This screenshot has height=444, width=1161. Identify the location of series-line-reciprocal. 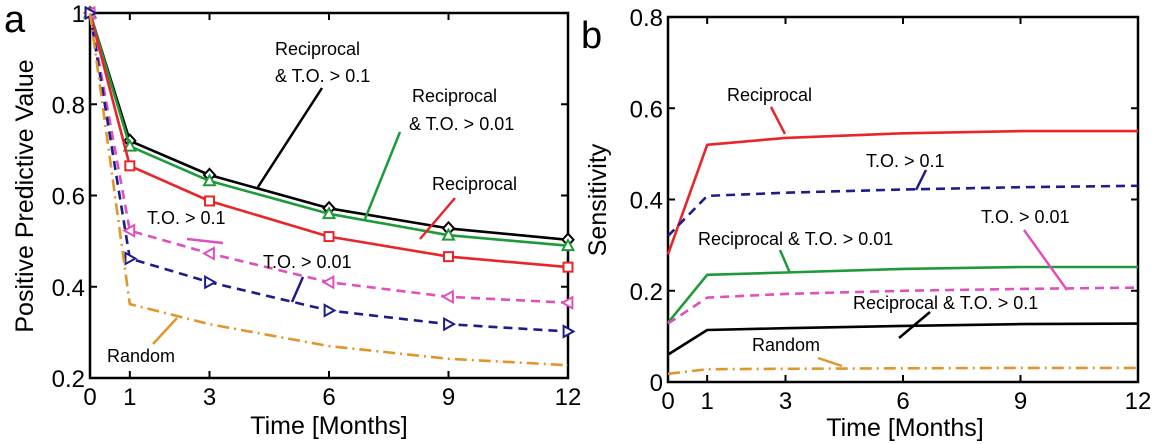
(902, 192).